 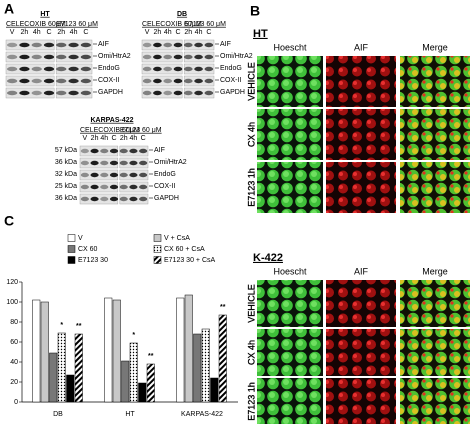 What do you see at coordinates (45, 14) in the screenshot?
I see `blot-title: HT` at bounding box center [45, 14].